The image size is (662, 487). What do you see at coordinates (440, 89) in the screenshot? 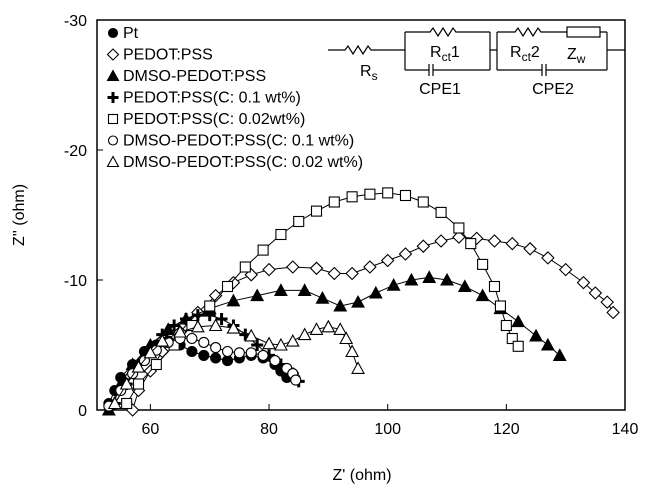
I see `circuit-label: CPE1` at bounding box center [440, 89].